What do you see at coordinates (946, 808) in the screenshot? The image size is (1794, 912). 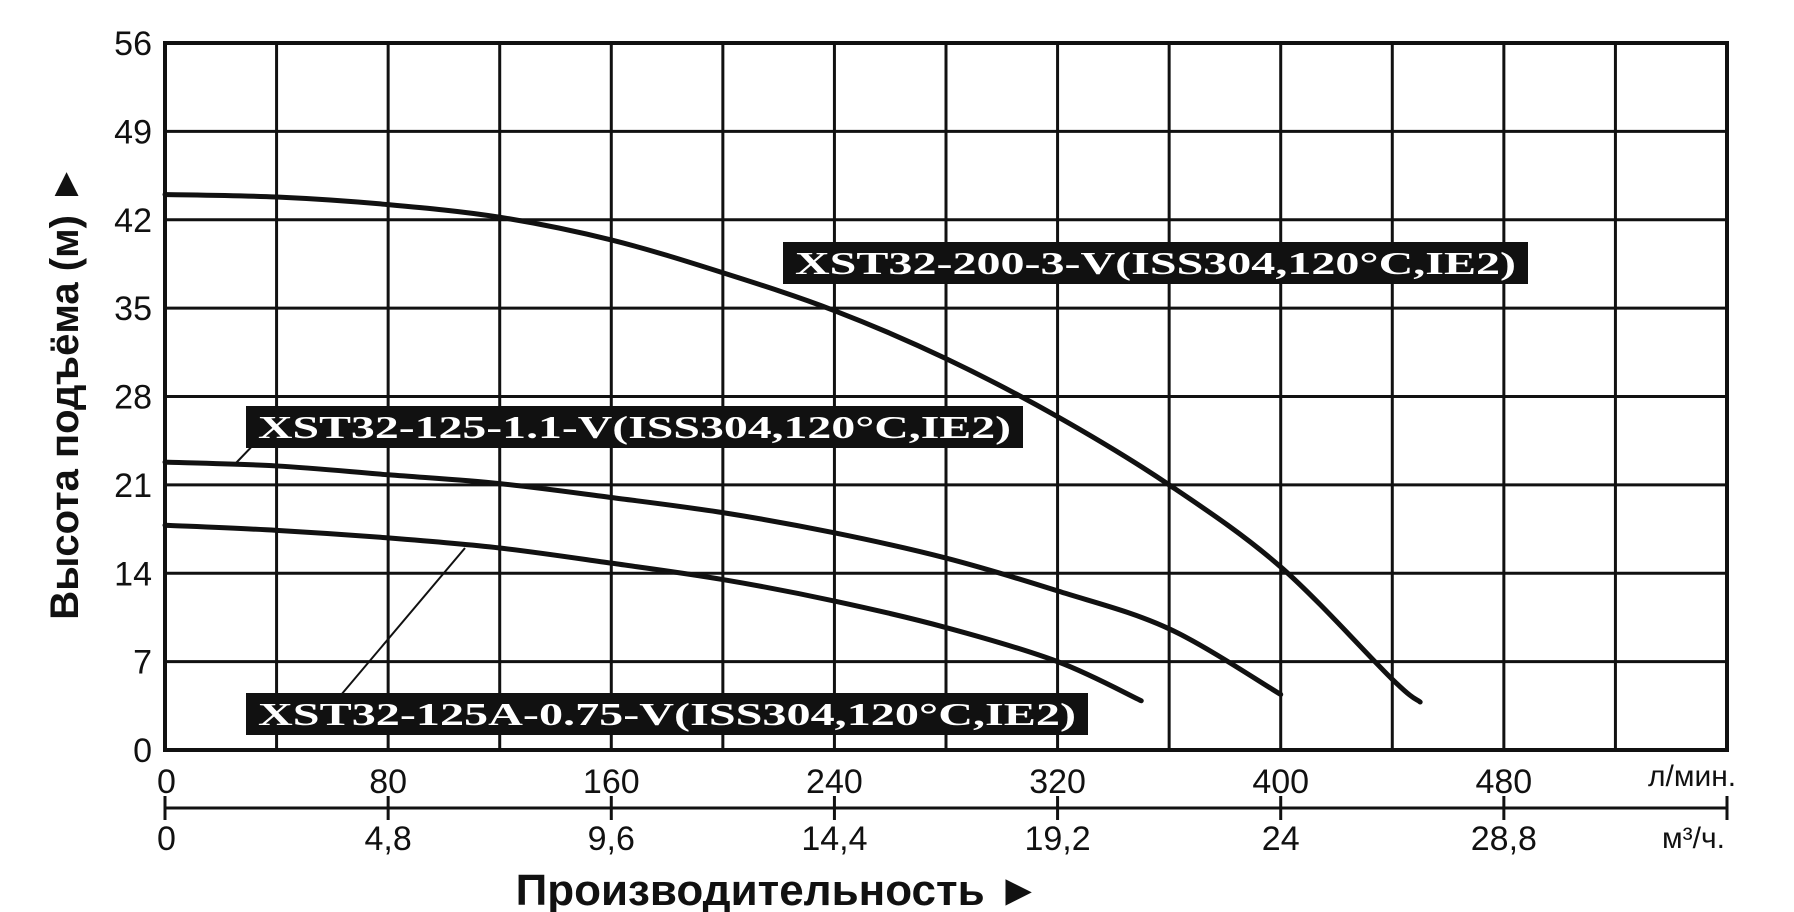 I see `secondary-x-axis-ticks` at bounding box center [946, 808].